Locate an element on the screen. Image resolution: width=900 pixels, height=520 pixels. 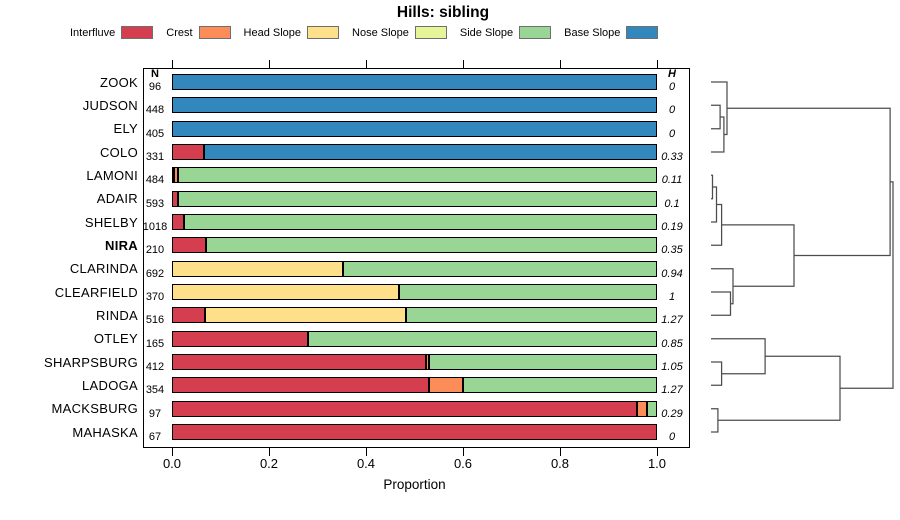
row-label-rinda: RINDA is located at coordinates (117, 315).